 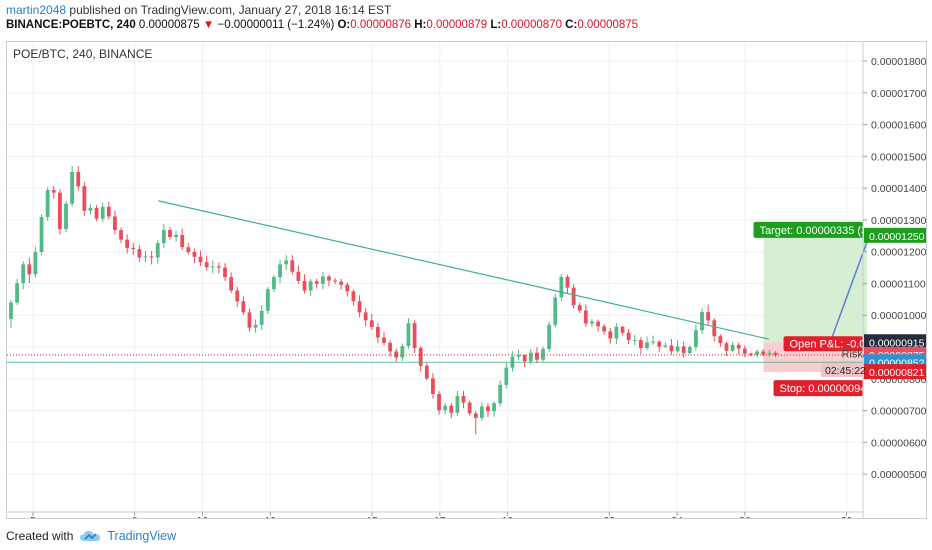 What do you see at coordinates (36, 10) in the screenshot?
I see `author-link: martin2048` at bounding box center [36, 10].